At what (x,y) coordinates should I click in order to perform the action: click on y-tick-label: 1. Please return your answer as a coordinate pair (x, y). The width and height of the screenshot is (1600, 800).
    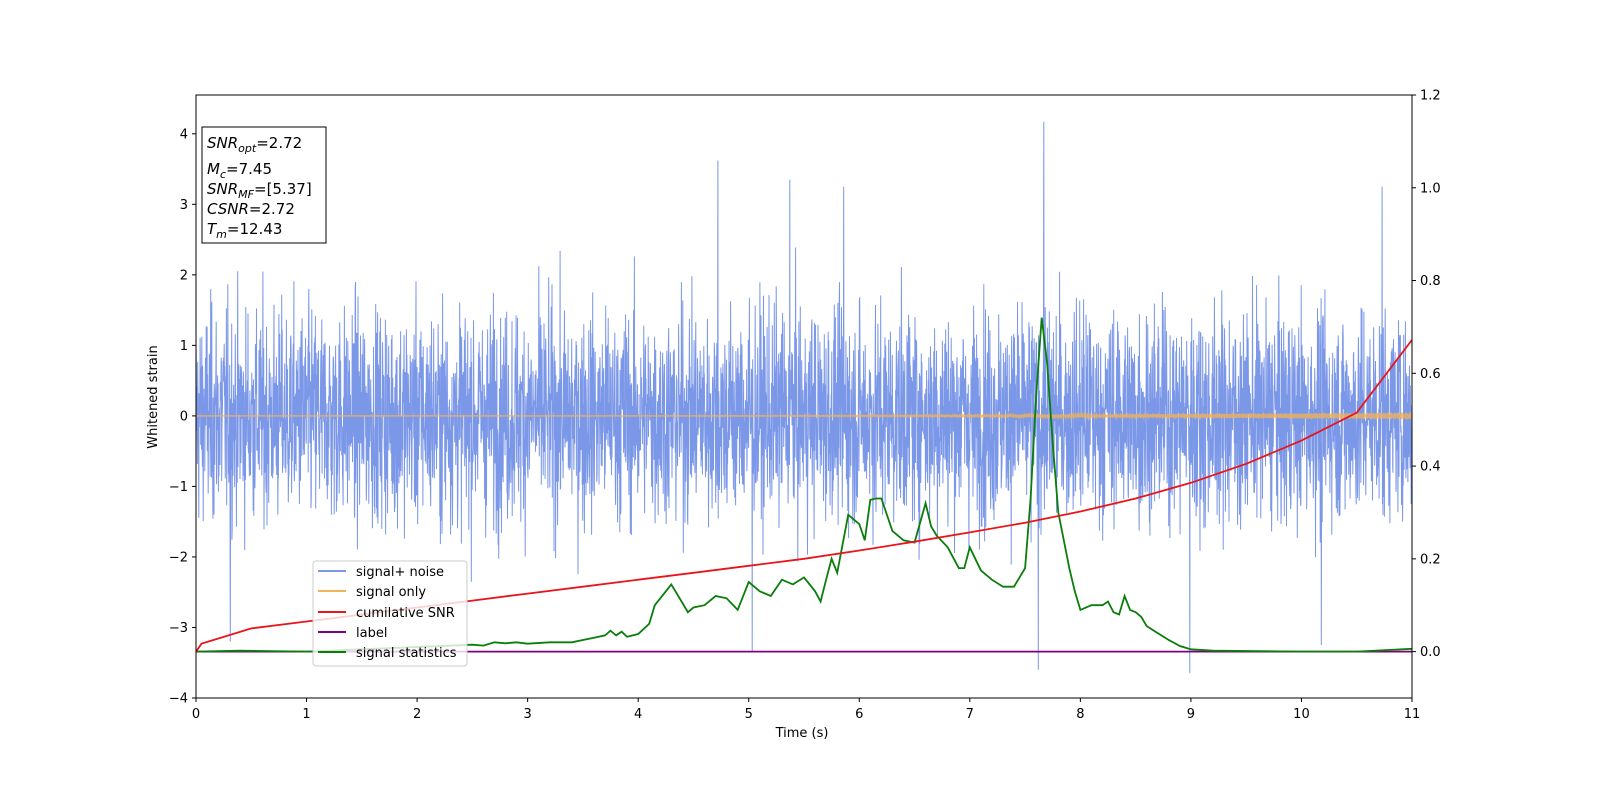
    Looking at the image, I should click on (184, 346).